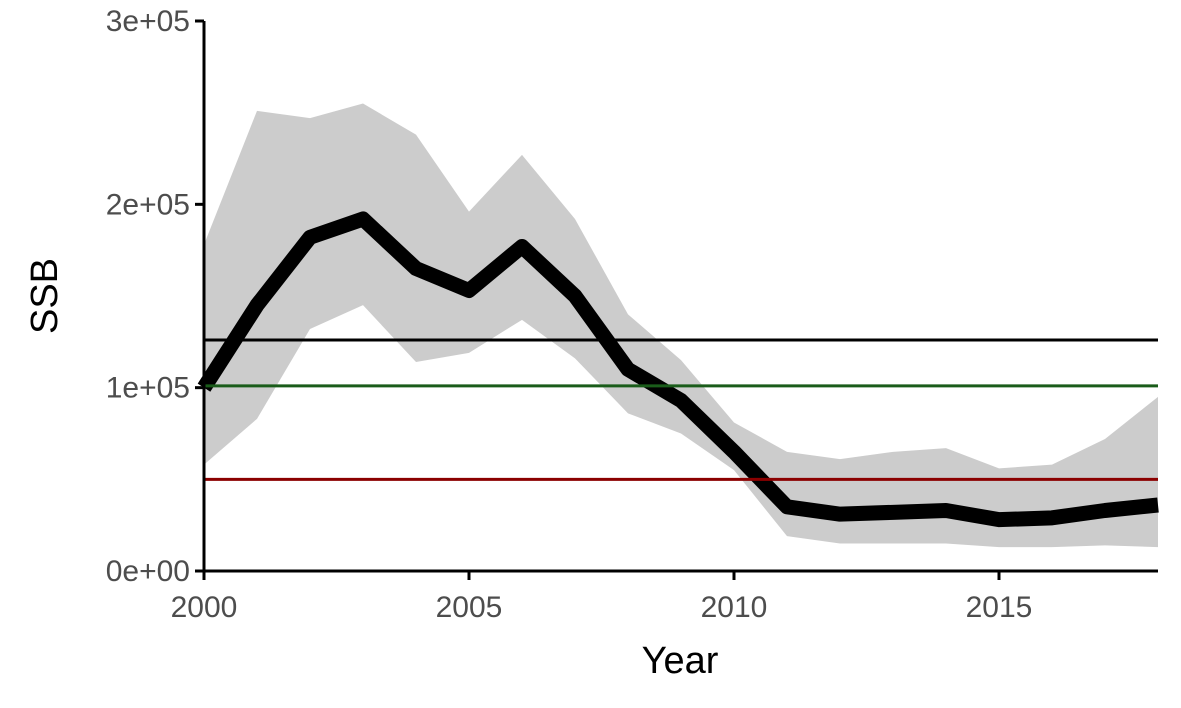 The height and width of the screenshot is (708, 1181). I want to click on x-tick-label: 2000, so click(204, 607).